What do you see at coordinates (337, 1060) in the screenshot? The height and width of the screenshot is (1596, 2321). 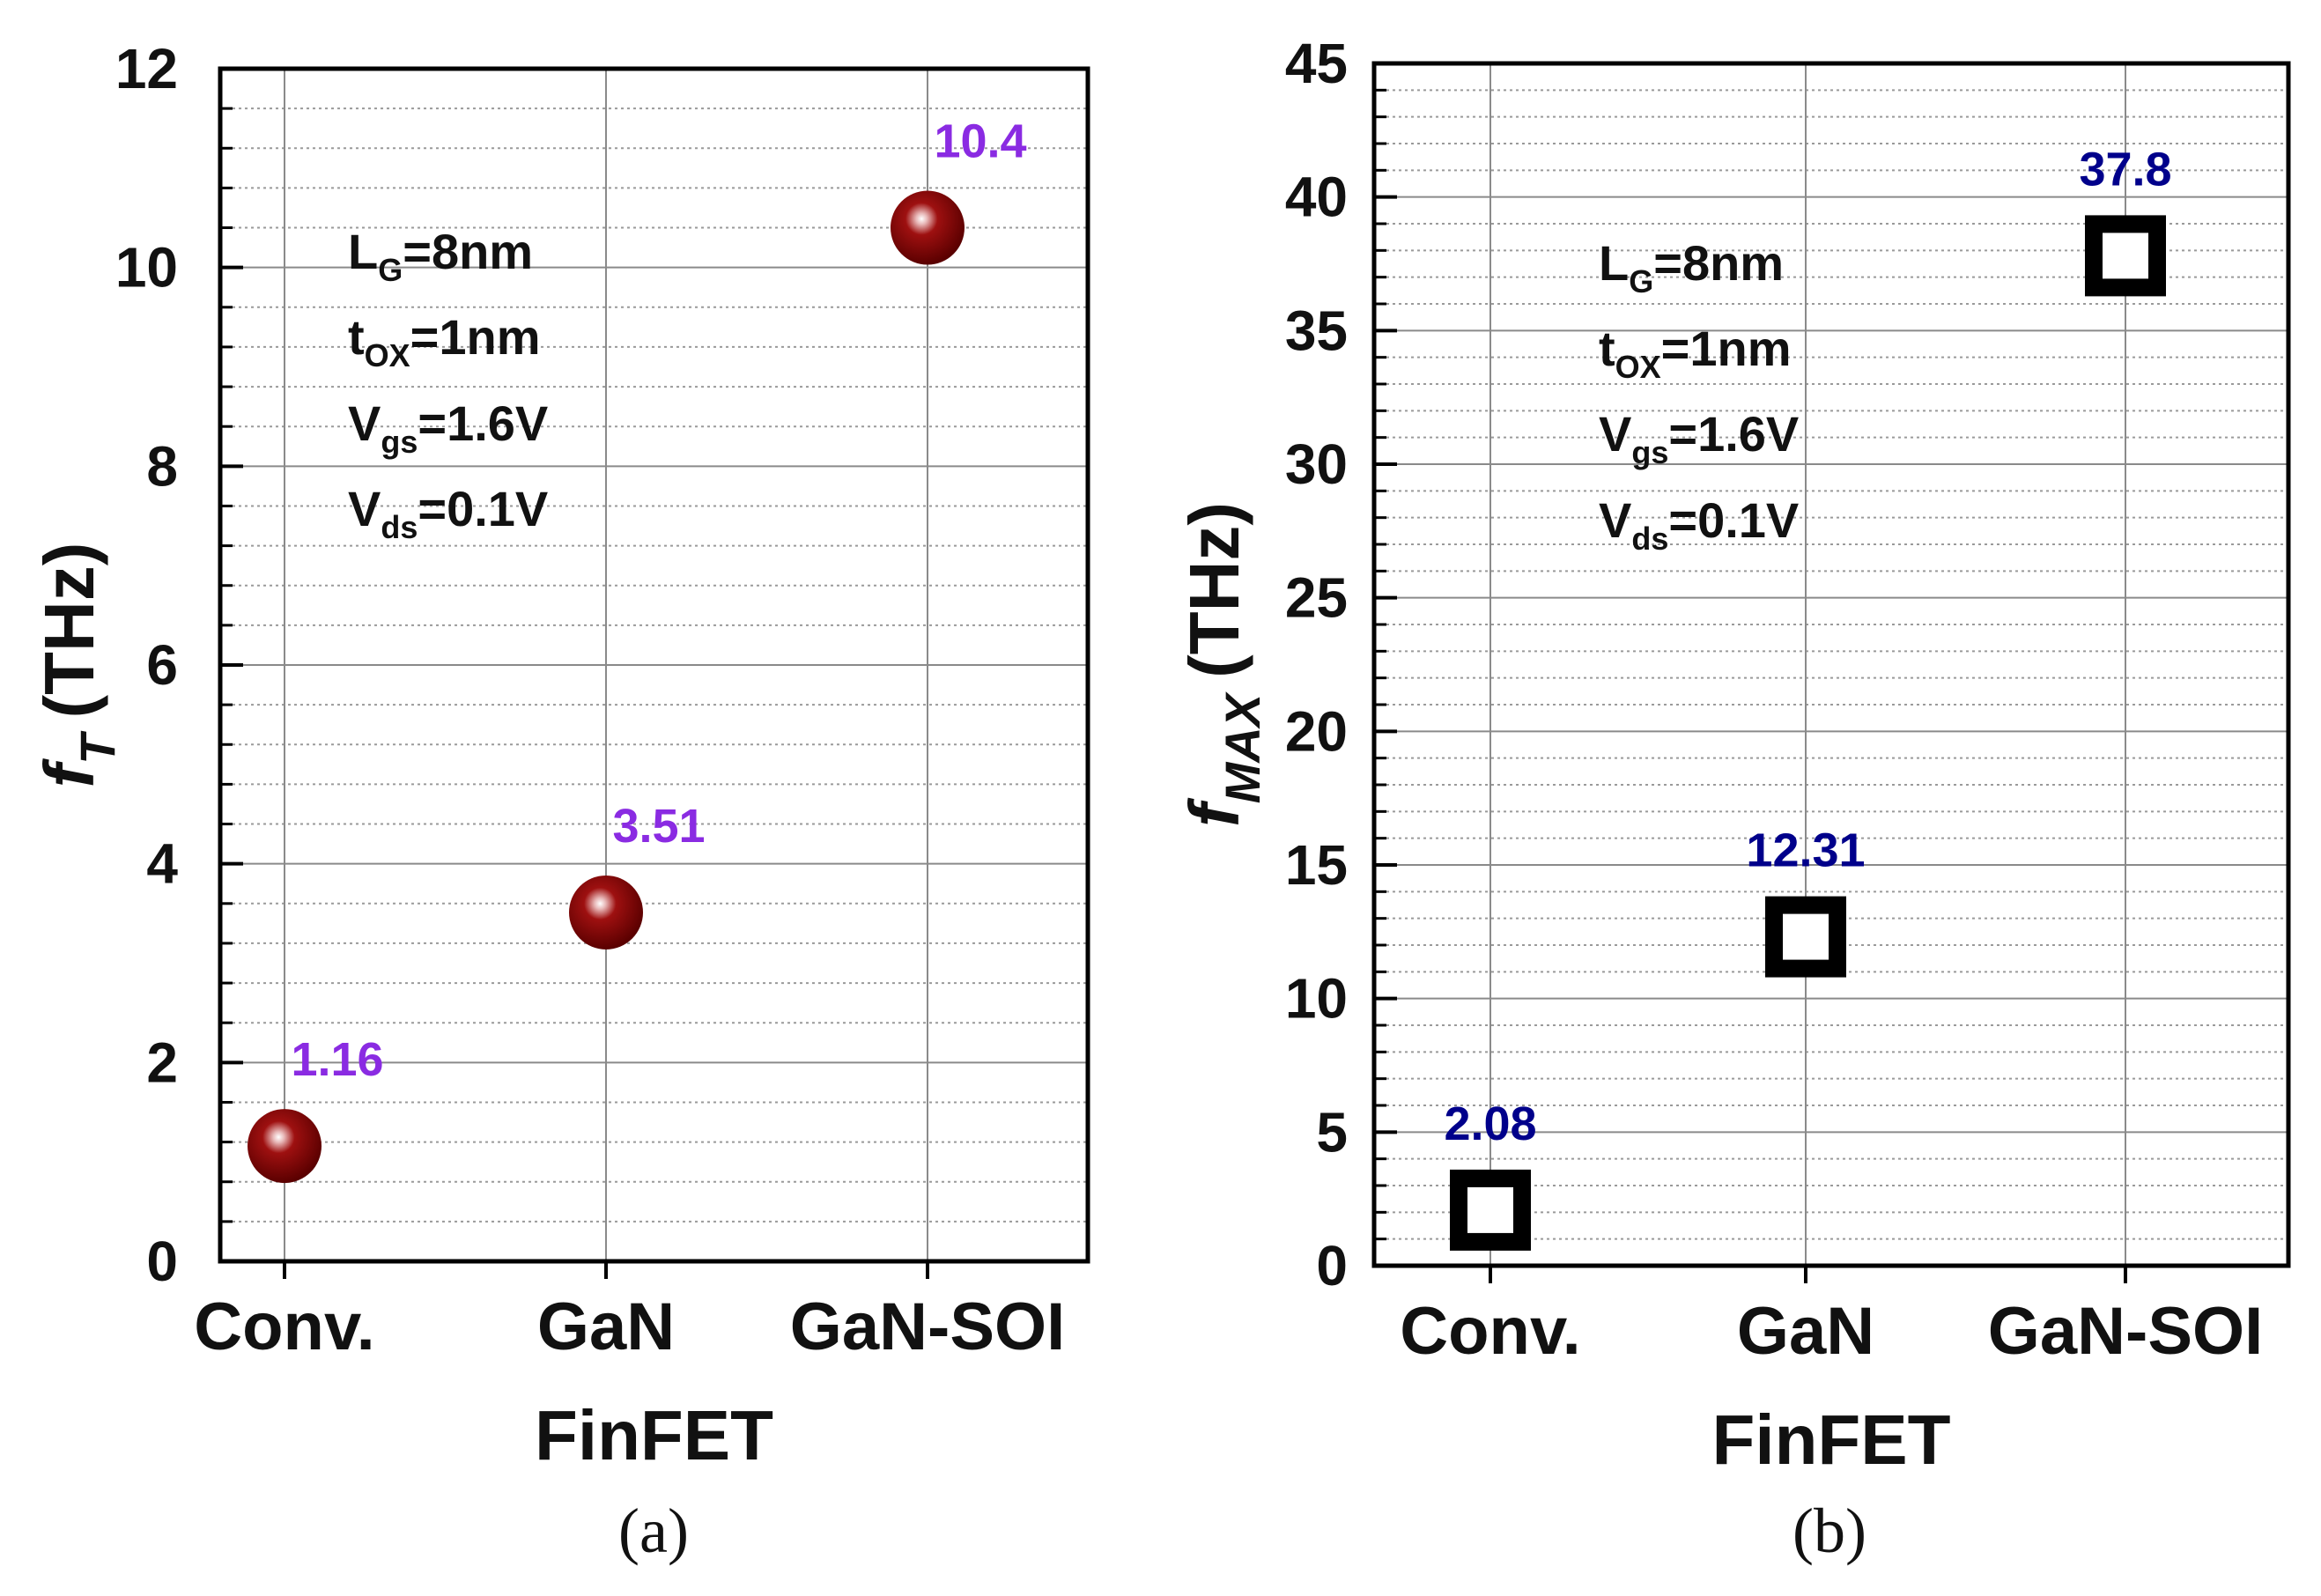 I see `data-label: 1.16` at bounding box center [337, 1060].